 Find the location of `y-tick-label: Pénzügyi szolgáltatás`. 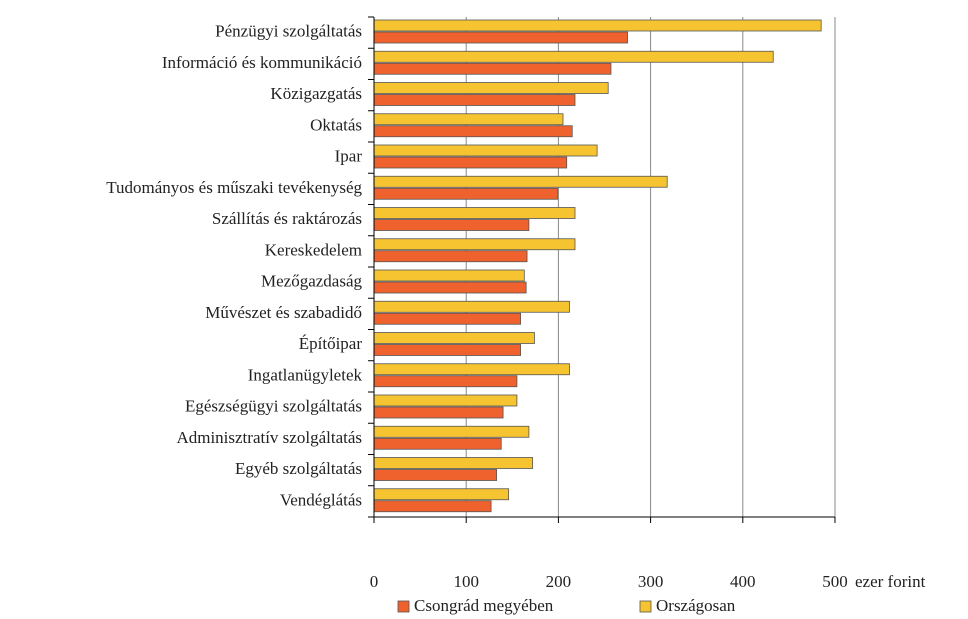

y-tick-label: Pénzügyi szolgáltatás is located at coordinates (288, 31).